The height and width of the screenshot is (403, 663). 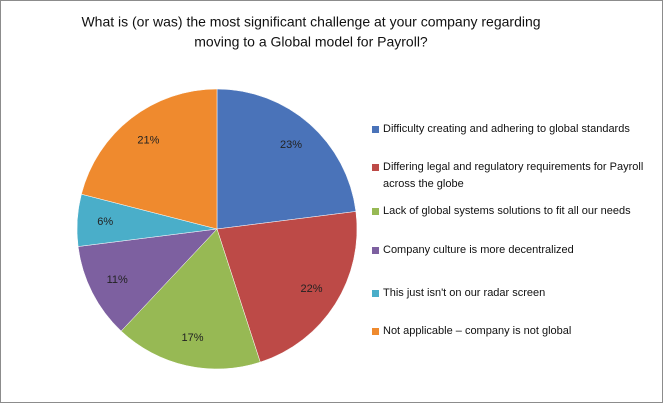 I want to click on legend-label: This just isn't on our radar screen, so click(x=464, y=293).